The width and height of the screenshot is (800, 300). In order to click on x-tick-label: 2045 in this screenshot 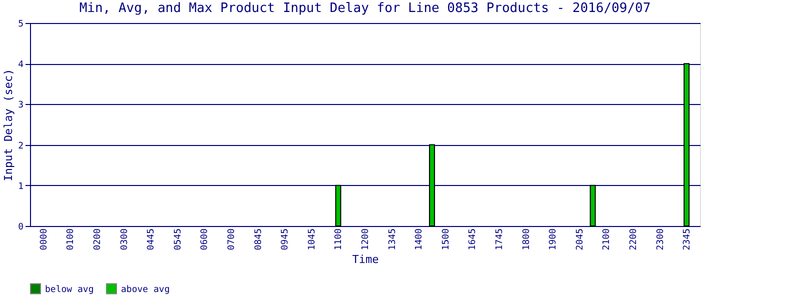, I will do `click(580, 239)`.